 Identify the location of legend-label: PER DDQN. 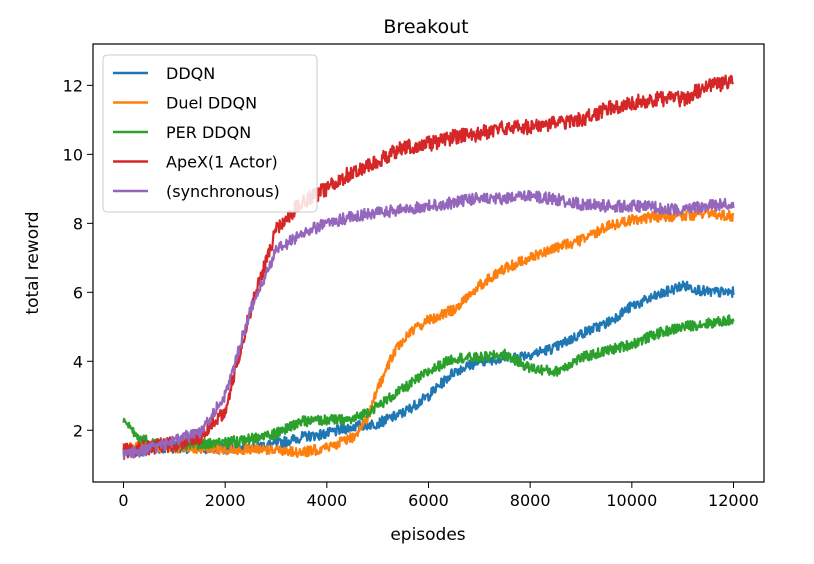
(208, 132).